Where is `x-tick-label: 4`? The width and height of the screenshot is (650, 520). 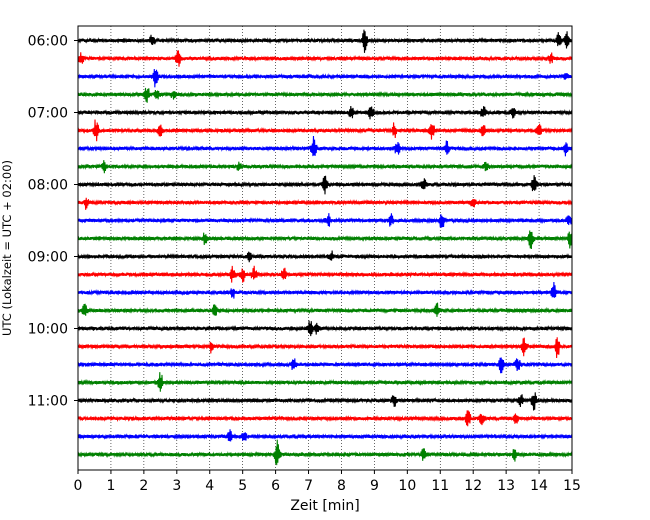
x-tick-label: 4 is located at coordinates (209, 486).